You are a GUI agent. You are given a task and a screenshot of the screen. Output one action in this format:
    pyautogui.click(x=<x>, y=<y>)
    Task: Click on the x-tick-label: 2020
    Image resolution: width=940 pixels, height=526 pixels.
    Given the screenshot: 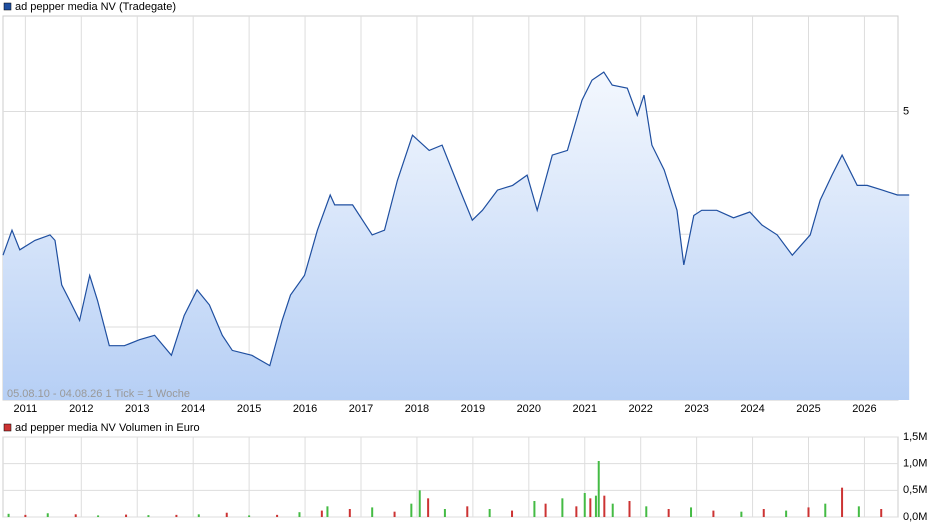 What is the action you would take?
    pyautogui.click(x=529, y=409)
    